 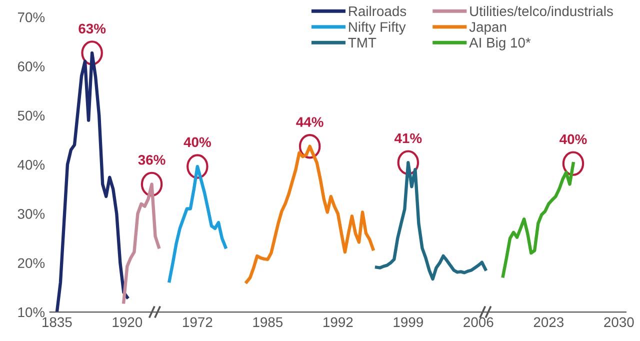 What do you see at coordinates (310, 122) in the screenshot?
I see `annotation: 44%` at bounding box center [310, 122].